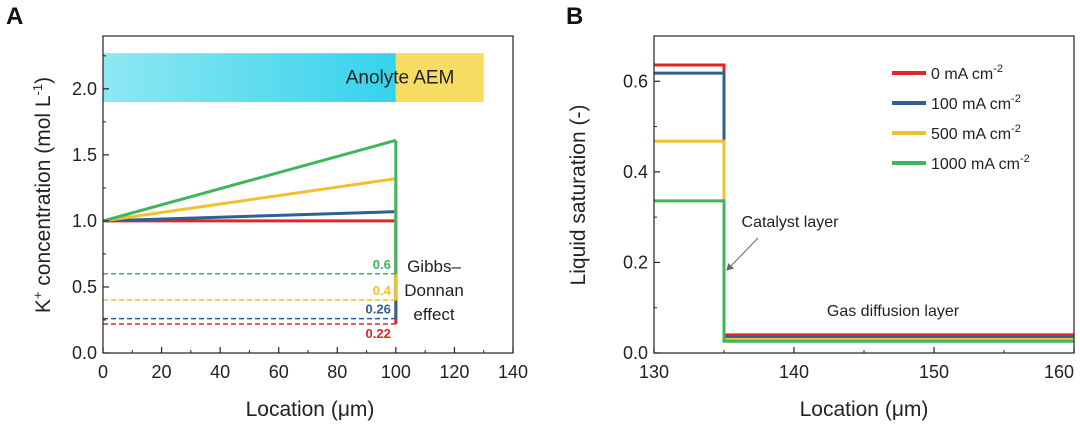 Image resolution: width=1080 pixels, height=425 pixels. What do you see at coordinates (976, 103) in the screenshot?
I see `legend-label-100-ma: 100 mA cm-2` at bounding box center [976, 103].